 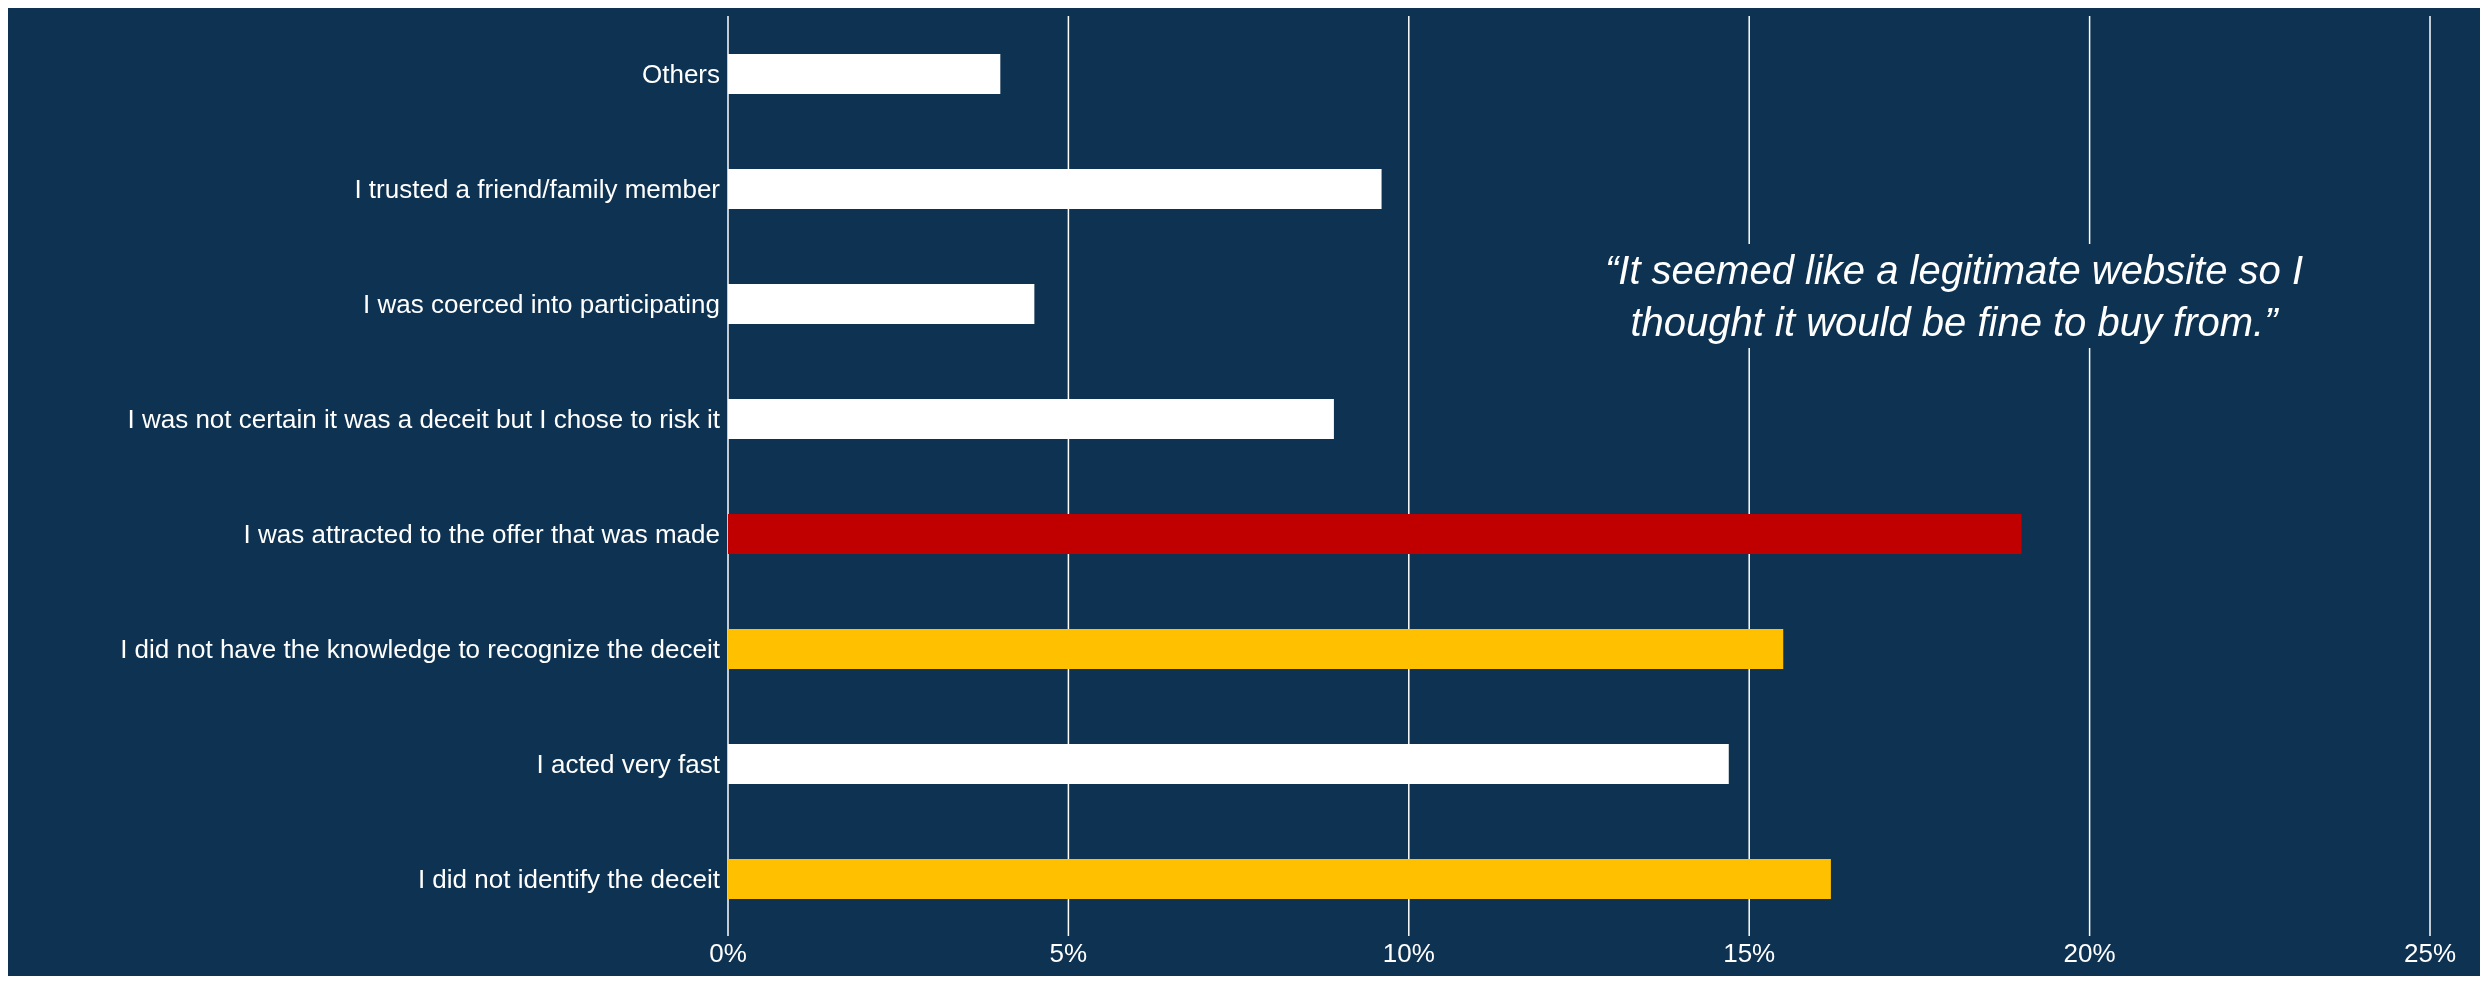 I want to click on y-tick-label: I acted very fast, so click(x=628, y=763).